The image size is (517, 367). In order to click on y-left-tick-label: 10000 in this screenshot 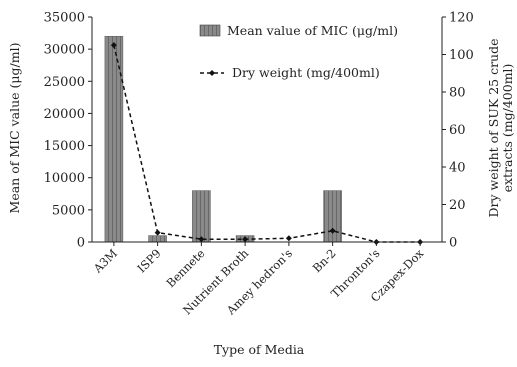, I will do `click(64, 178)`.